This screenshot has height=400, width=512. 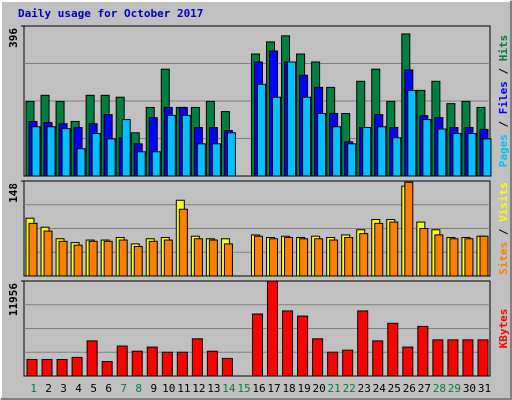 I want to click on x-tick-label: 23, so click(x=364, y=388).